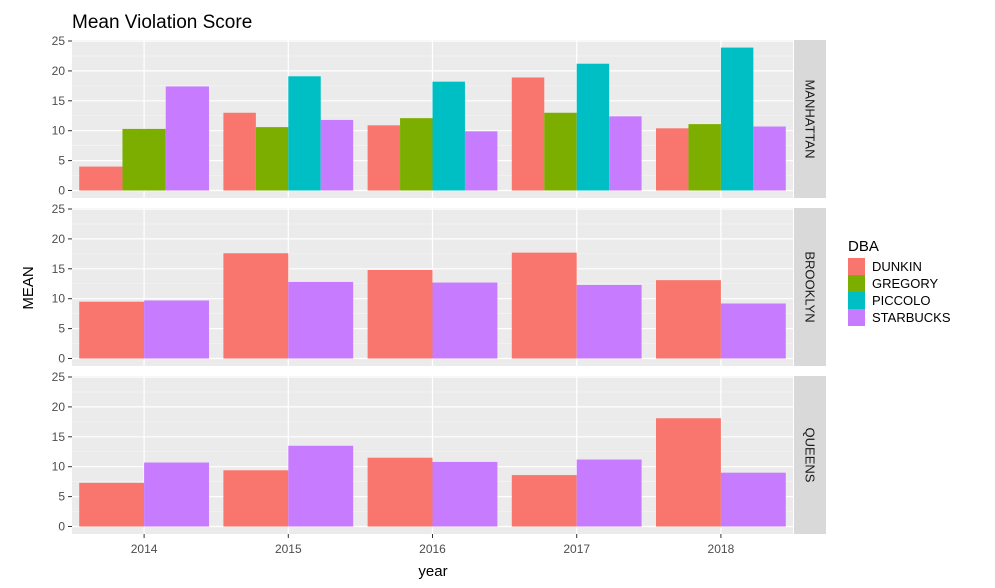  Describe the element at coordinates (384, 158) in the screenshot. I see `bar-manhattan-2016-dunkin` at that location.